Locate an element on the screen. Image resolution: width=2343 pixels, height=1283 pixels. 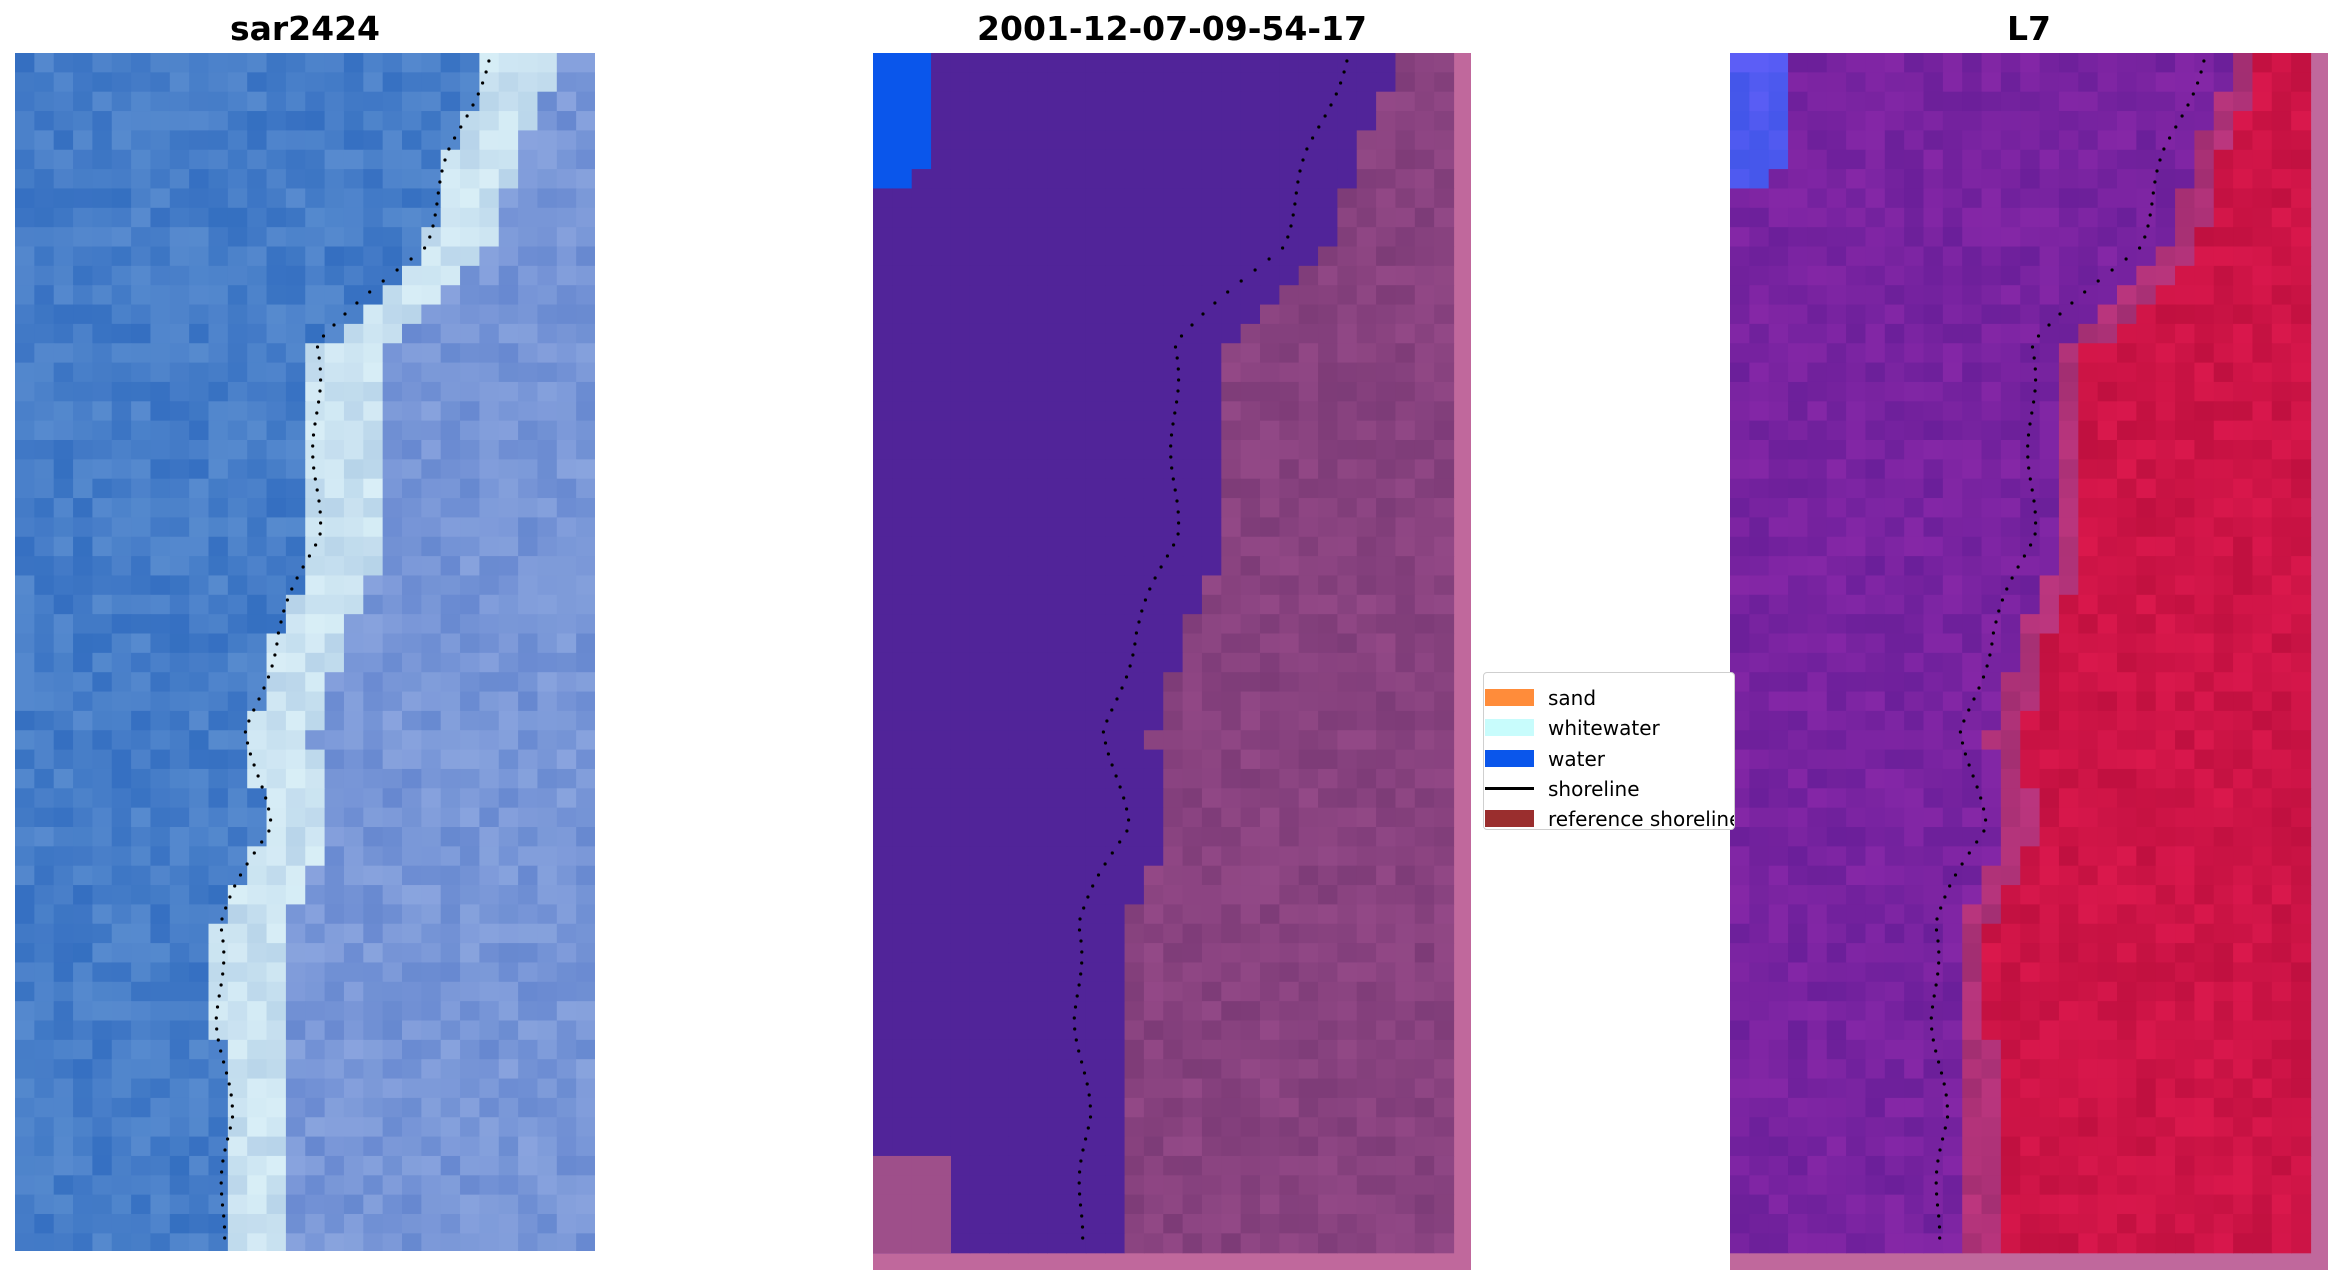
shoreline-line-swatch is located at coordinates (1509, 788).